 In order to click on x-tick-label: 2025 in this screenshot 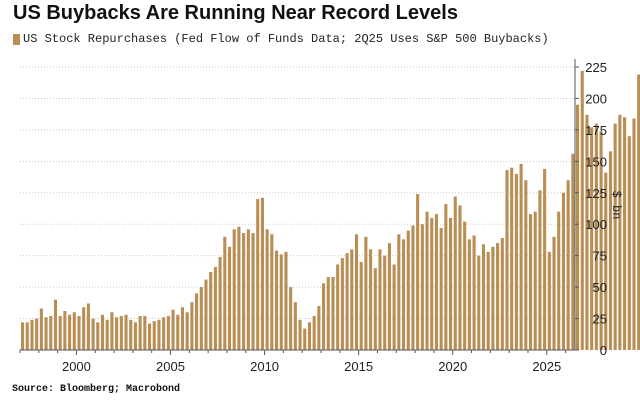, I will do `click(546, 366)`.